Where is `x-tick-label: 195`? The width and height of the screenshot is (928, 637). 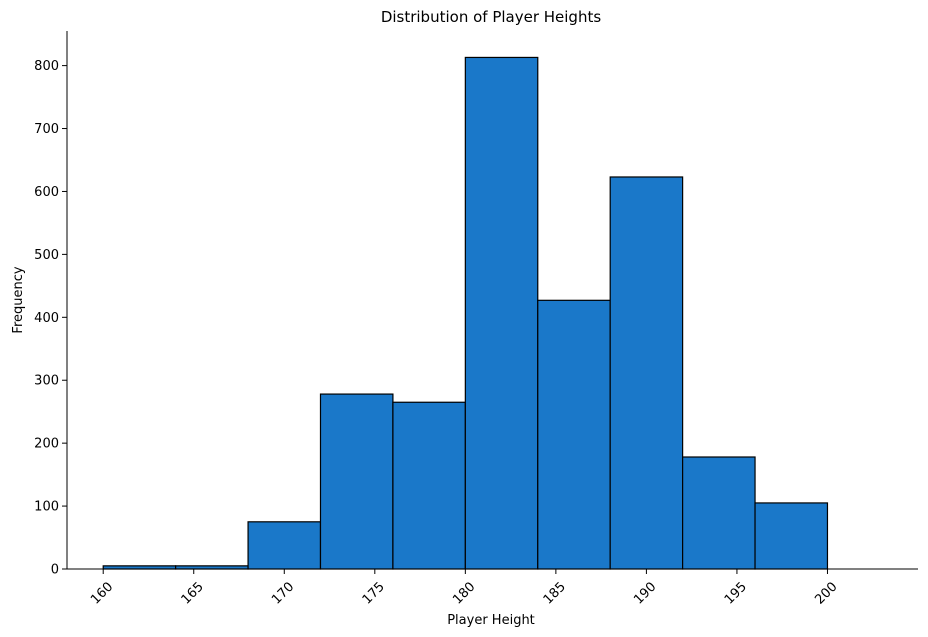
x-tick-label: 195 is located at coordinates (736, 593).